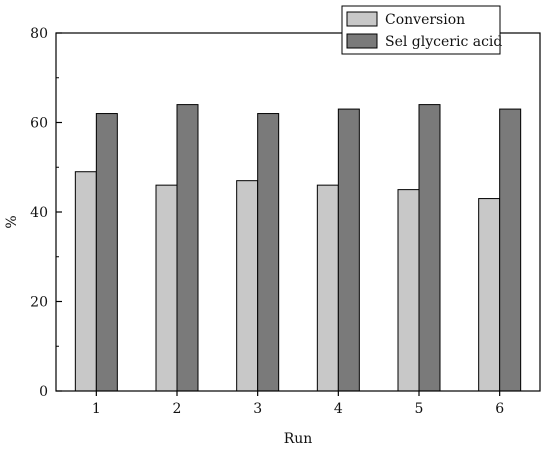 The width and height of the screenshot is (550, 457). I want to click on legend-label-sel-glyceric-acid: Sel glyceric acid, so click(443, 42).